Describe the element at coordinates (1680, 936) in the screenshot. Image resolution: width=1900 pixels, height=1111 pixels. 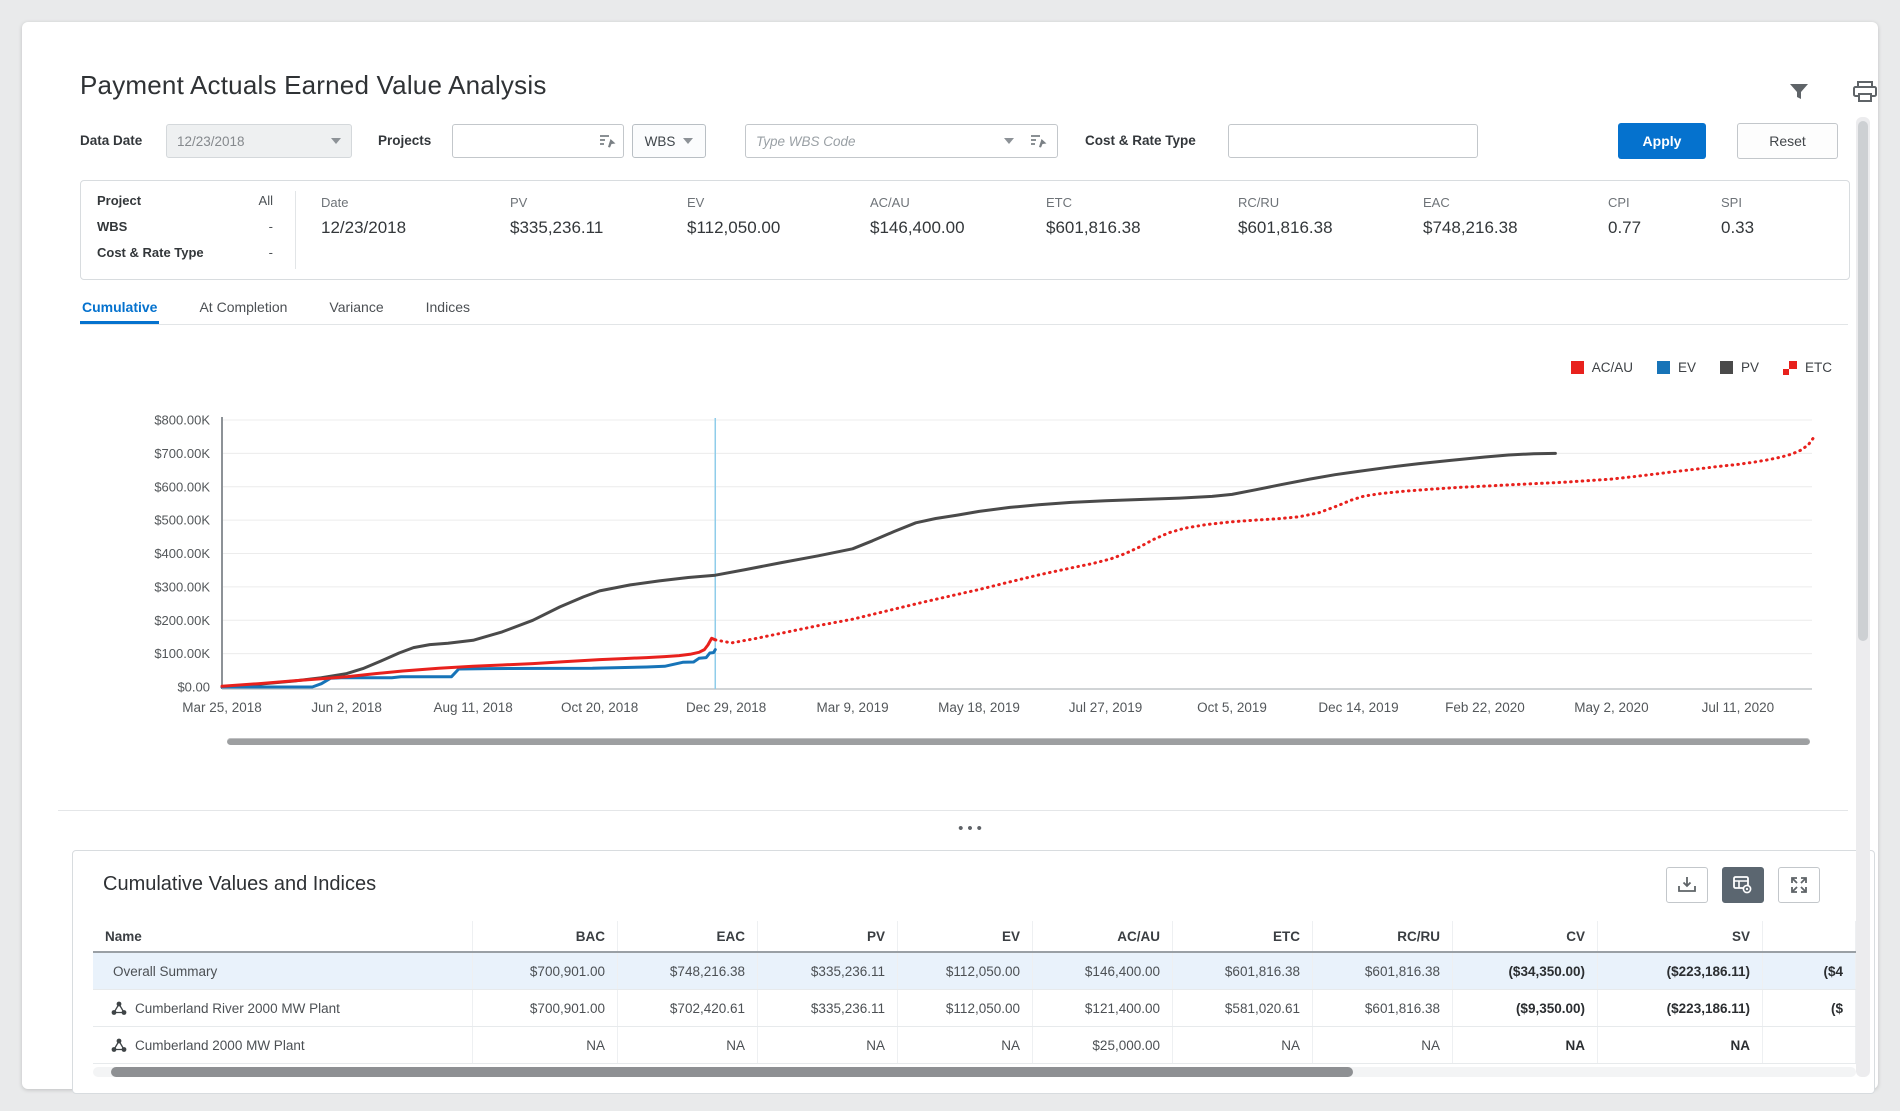
I see `col-header-sv: SV` at that location.